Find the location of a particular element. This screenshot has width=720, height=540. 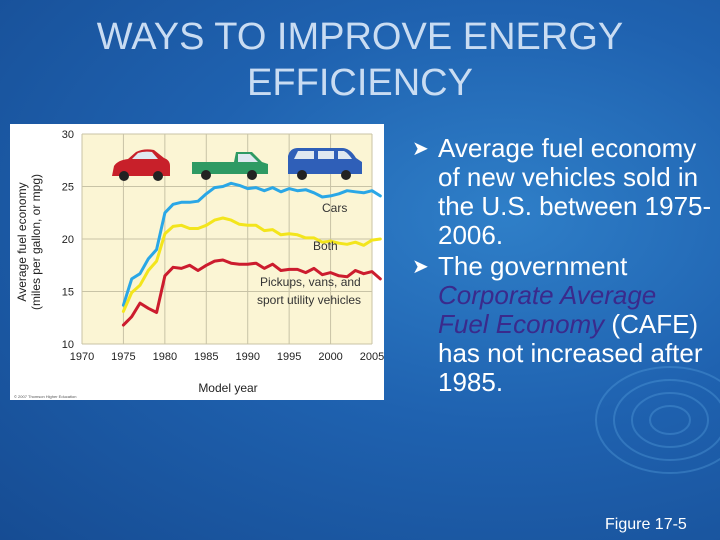

x-tick-label: 1990 is located at coordinates (247, 357).